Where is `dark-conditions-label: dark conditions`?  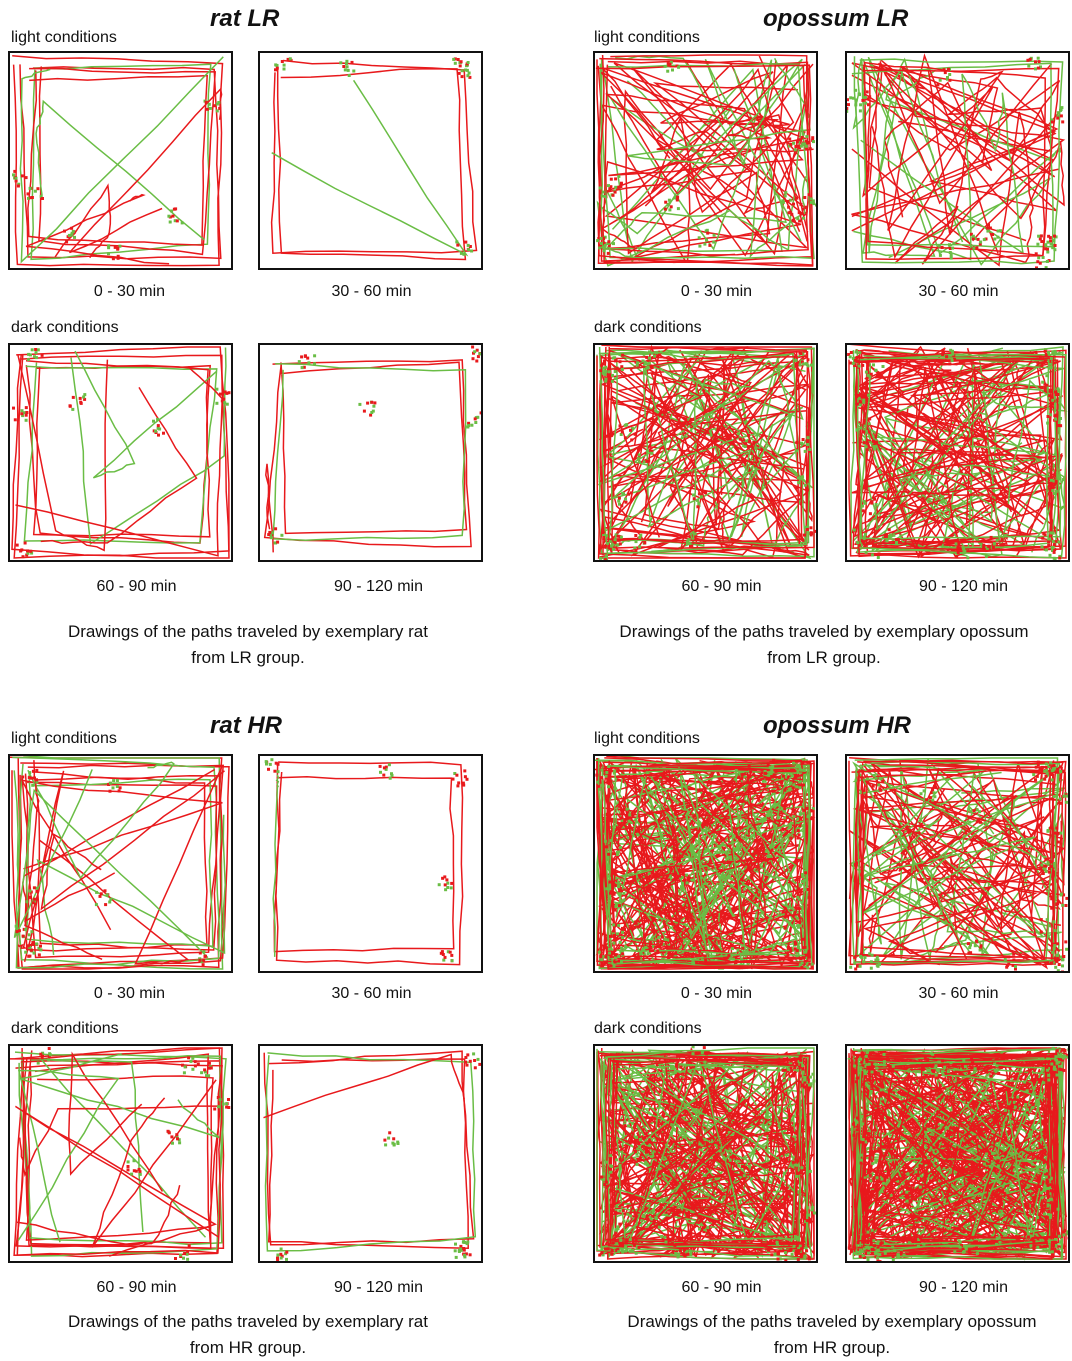 dark-conditions-label: dark conditions is located at coordinates (648, 1029).